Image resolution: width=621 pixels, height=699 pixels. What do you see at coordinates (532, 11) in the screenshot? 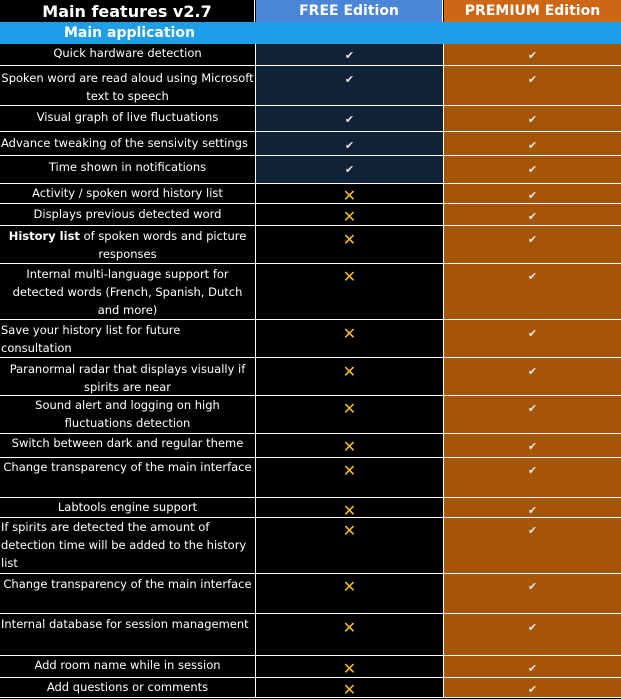
I see `premium-edition-header: PREMIUM Edition` at bounding box center [532, 11].